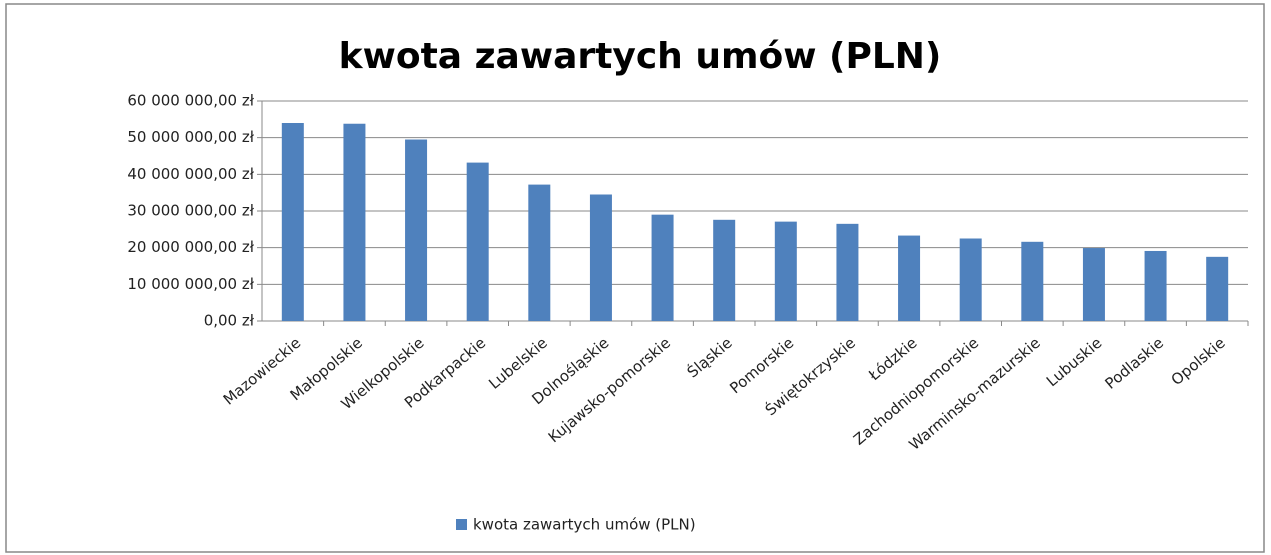 This screenshot has width=1271, height=555. I want to click on y-tick-label: 30 000 000,00 zł, so click(190, 211).